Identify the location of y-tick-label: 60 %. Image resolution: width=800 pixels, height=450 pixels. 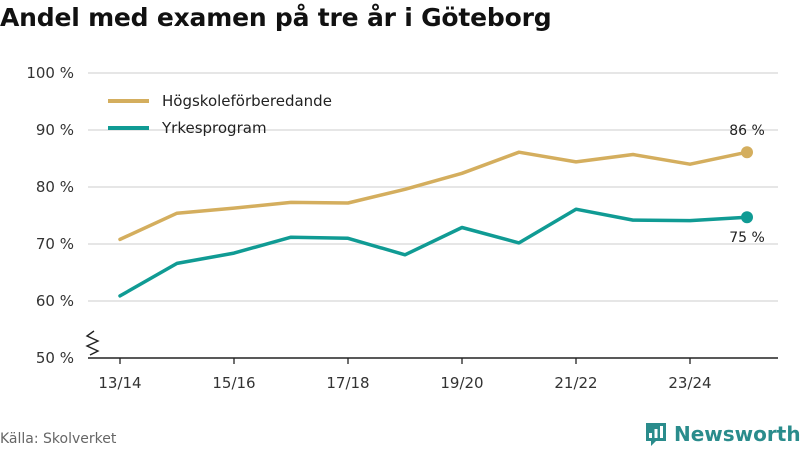
(55, 301).